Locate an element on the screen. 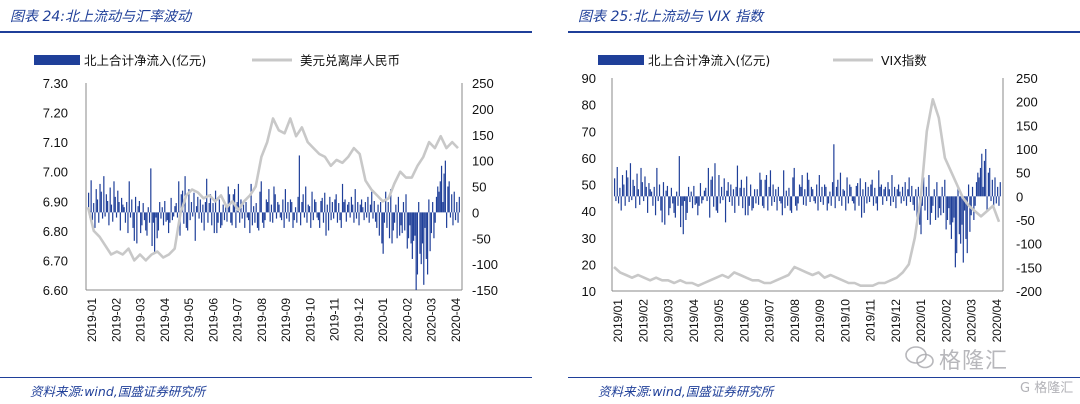  right-tick-label: 200 is located at coordinates (1027, 102).